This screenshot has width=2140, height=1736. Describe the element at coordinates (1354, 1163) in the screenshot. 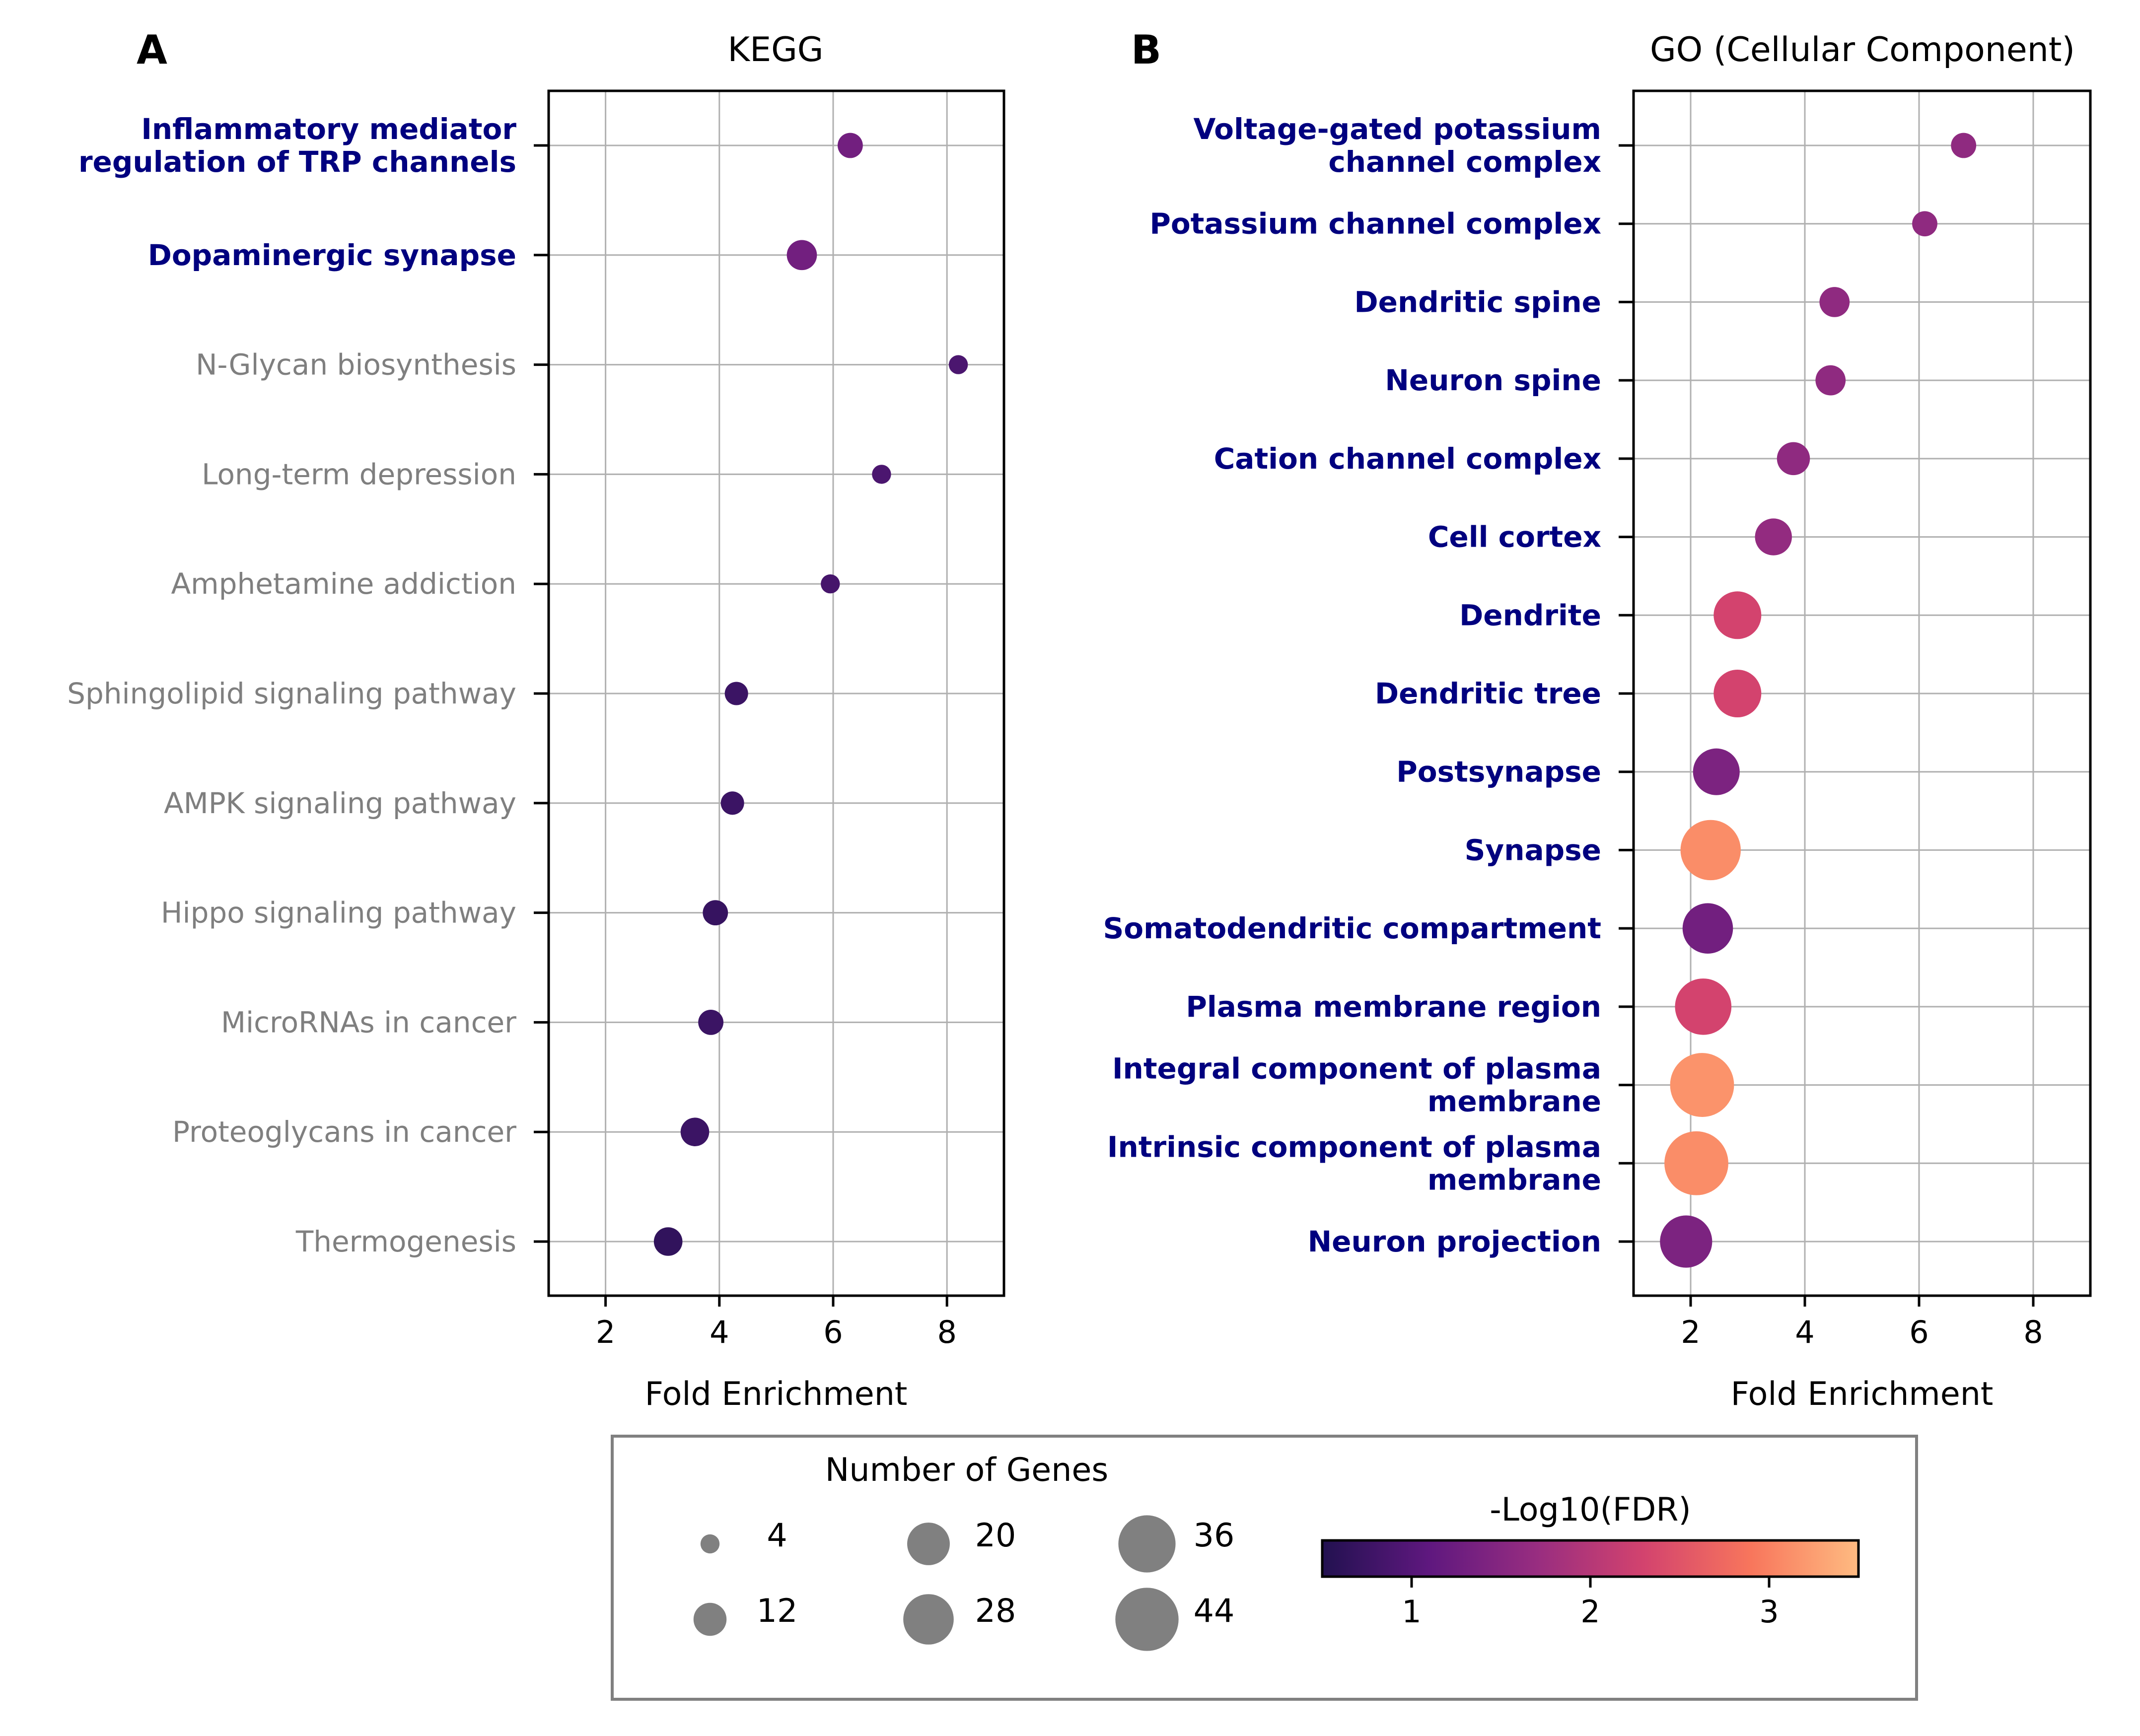

I see `y-tick-label: Intrinsic component of plasma membrane` at that location.